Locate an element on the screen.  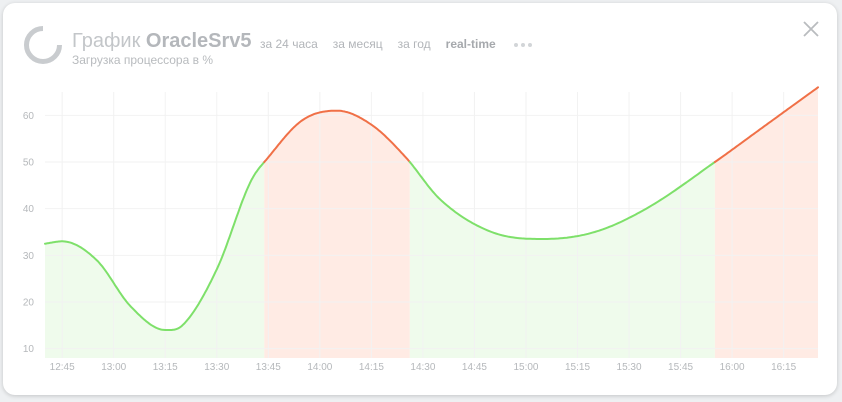
more-dots-icon is located at coordinates (522, 44).